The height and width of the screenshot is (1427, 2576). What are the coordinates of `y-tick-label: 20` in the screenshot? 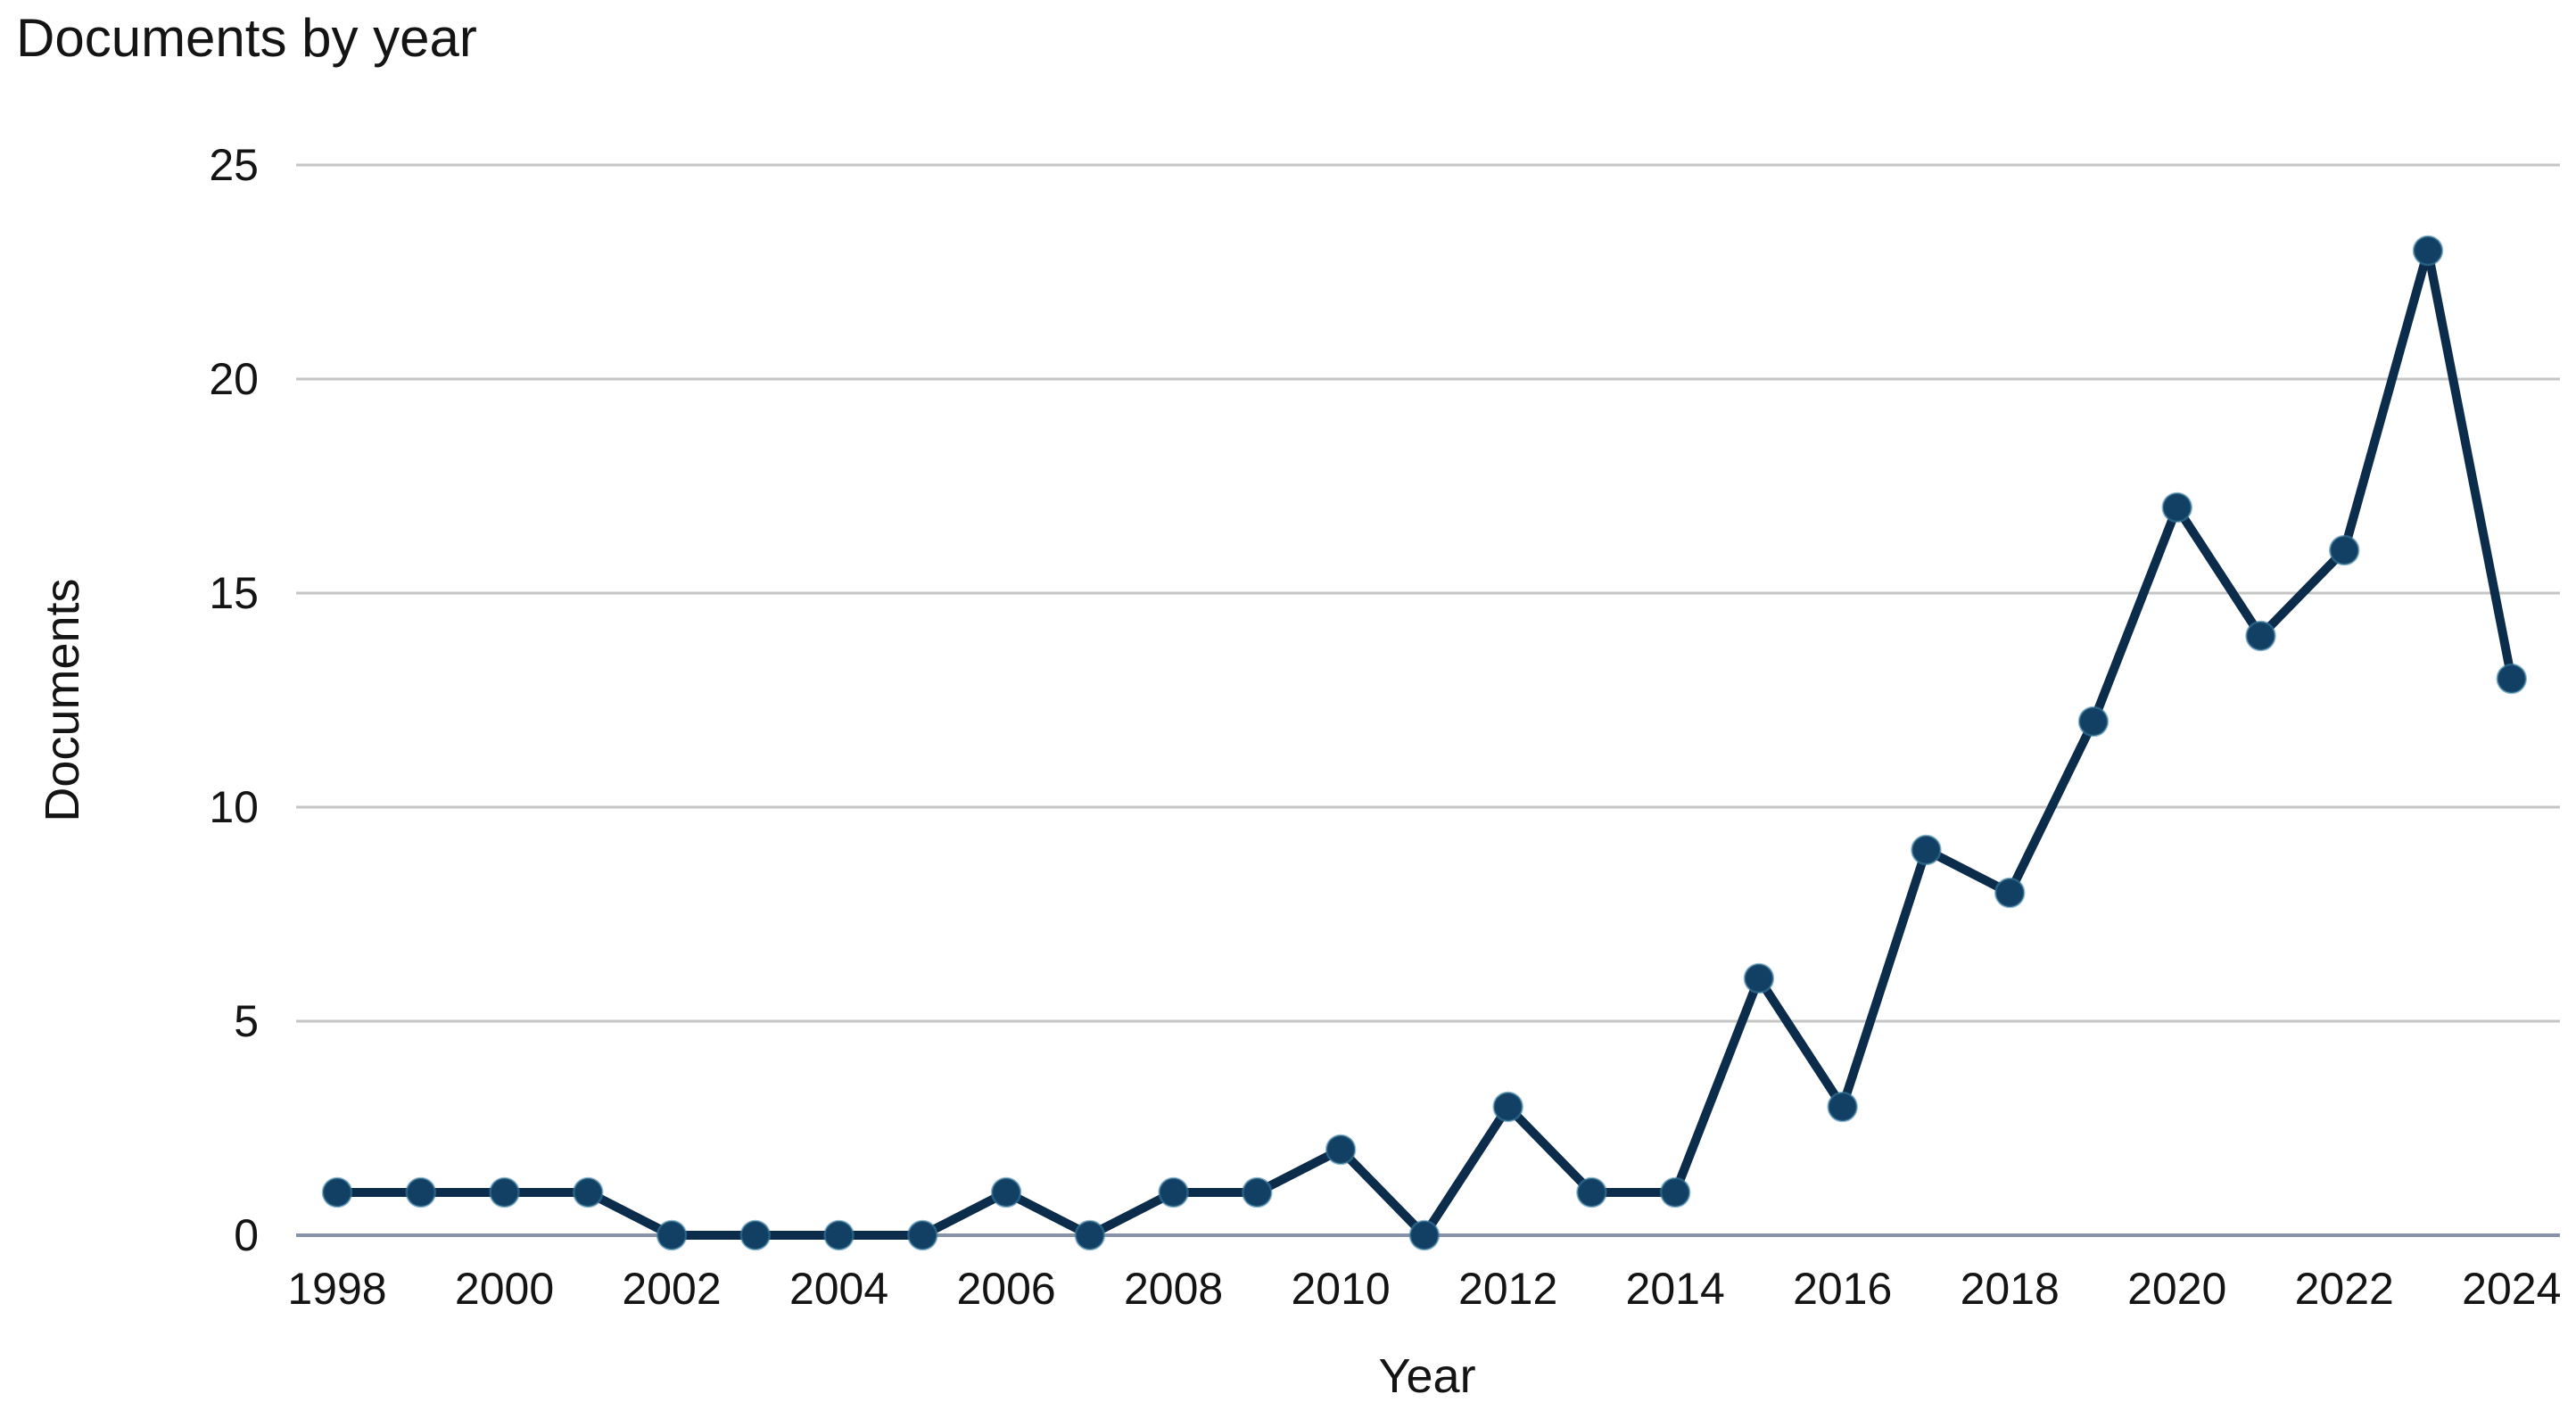 It's located at (234, 379).